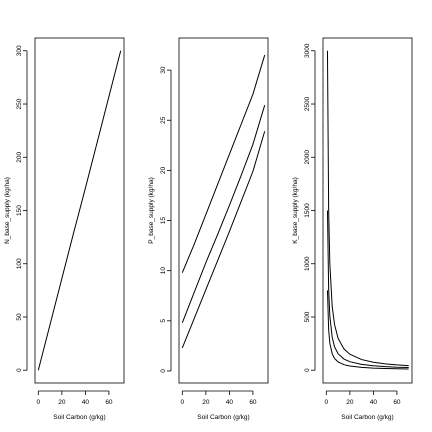 The image size is (432, 432). What do you see at coordinates (307, 263) in the screenshot?
I see `y-tick-label: 1000` at bounding box center [307, 263].